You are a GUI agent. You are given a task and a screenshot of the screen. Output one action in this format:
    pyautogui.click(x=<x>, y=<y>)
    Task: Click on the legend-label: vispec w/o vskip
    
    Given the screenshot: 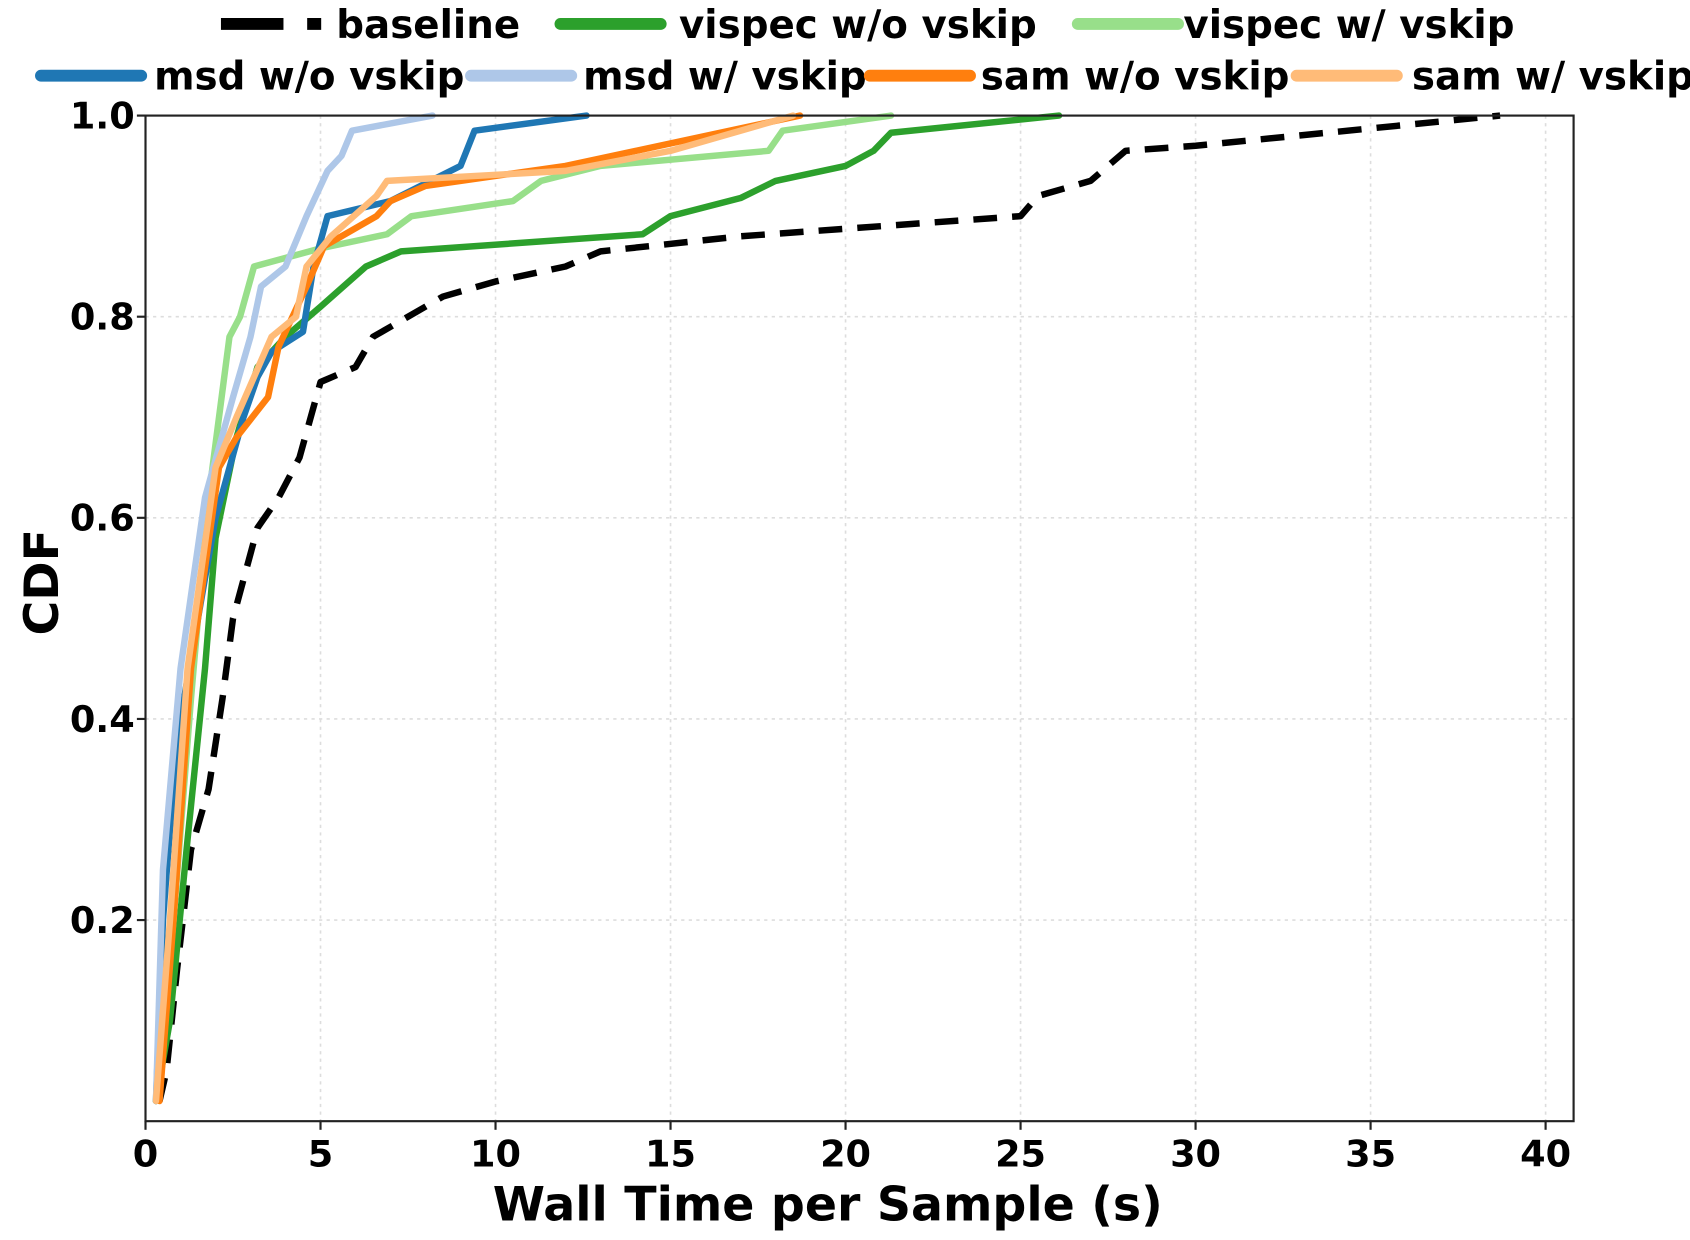 What is the action you would take?
    pyautogui.click(x=858, y=25)
    